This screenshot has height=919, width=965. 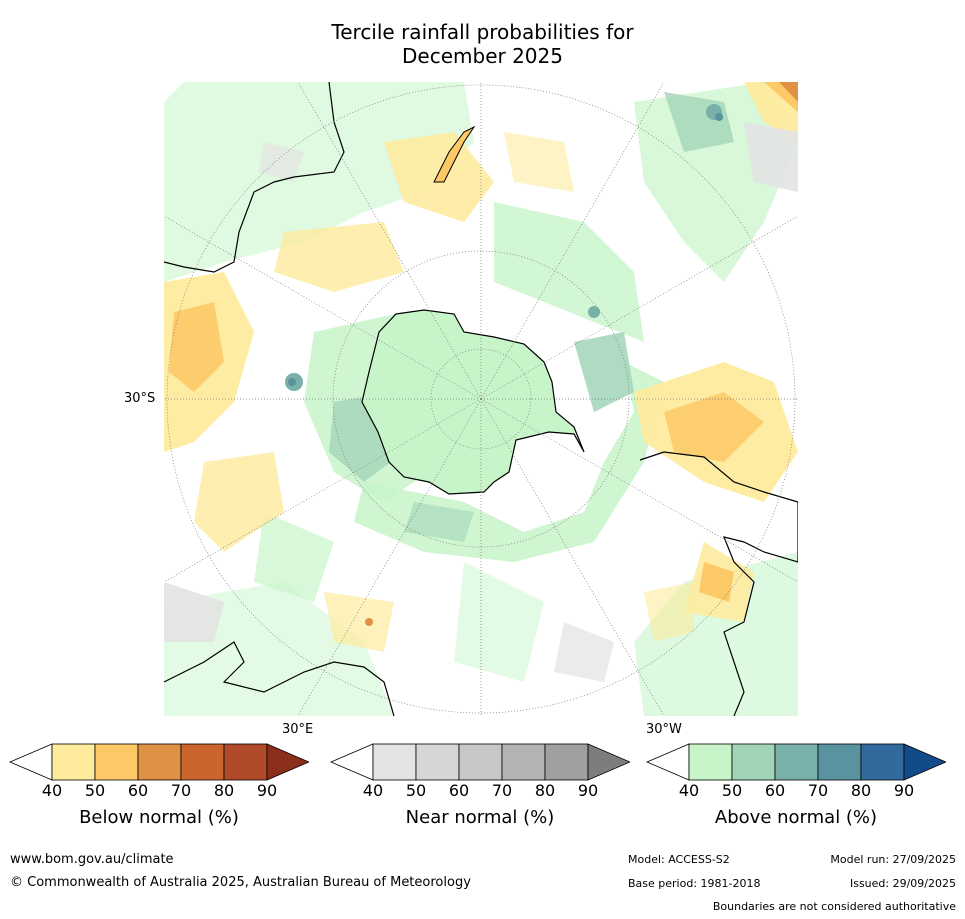 I want to click on below-normal-tick-label: 60, so click(x=138, y=790).